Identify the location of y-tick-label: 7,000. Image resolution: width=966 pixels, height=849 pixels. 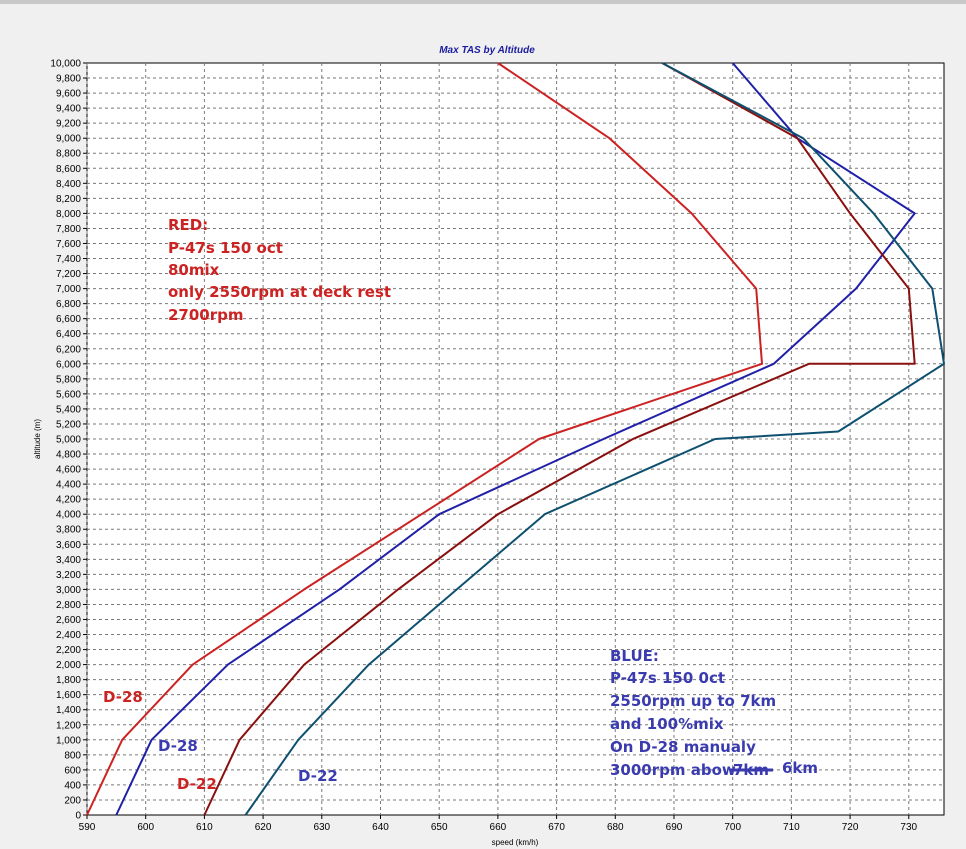
(68, 289).